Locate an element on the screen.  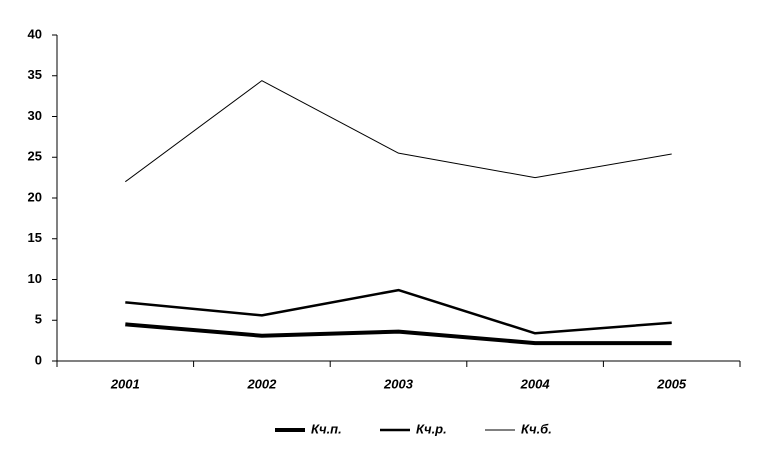
legend-label: Кч.р. is located at coordinates (431, 428).